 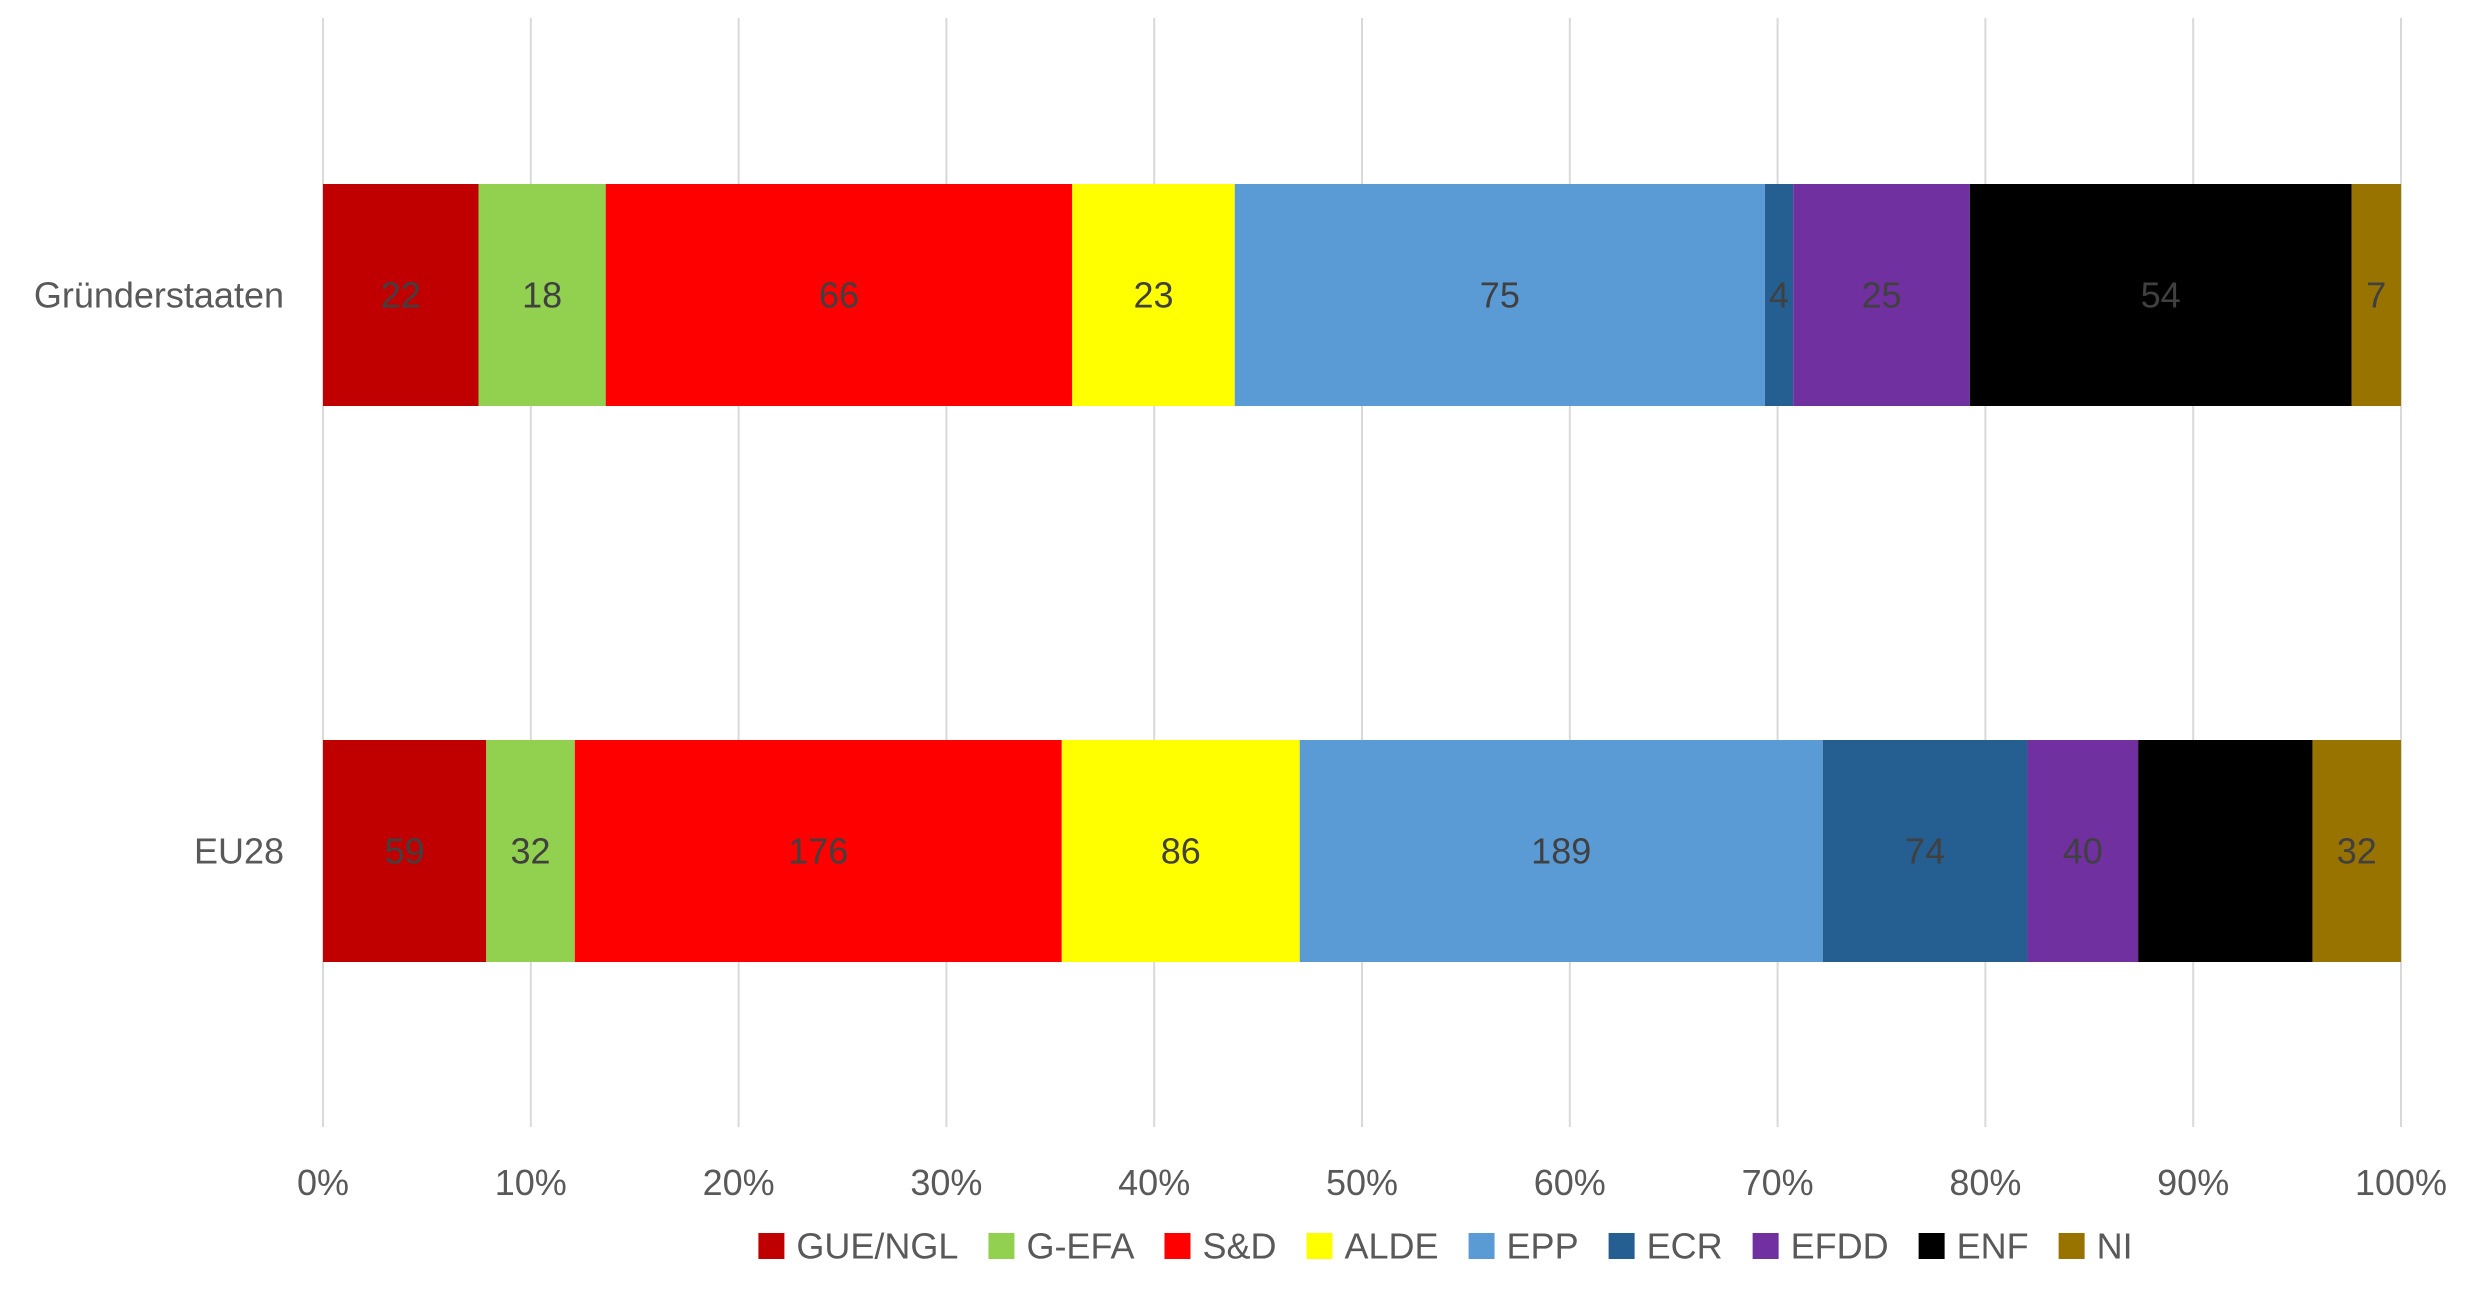 I want to click on data-label: 189, so click(x=1561, y=851).